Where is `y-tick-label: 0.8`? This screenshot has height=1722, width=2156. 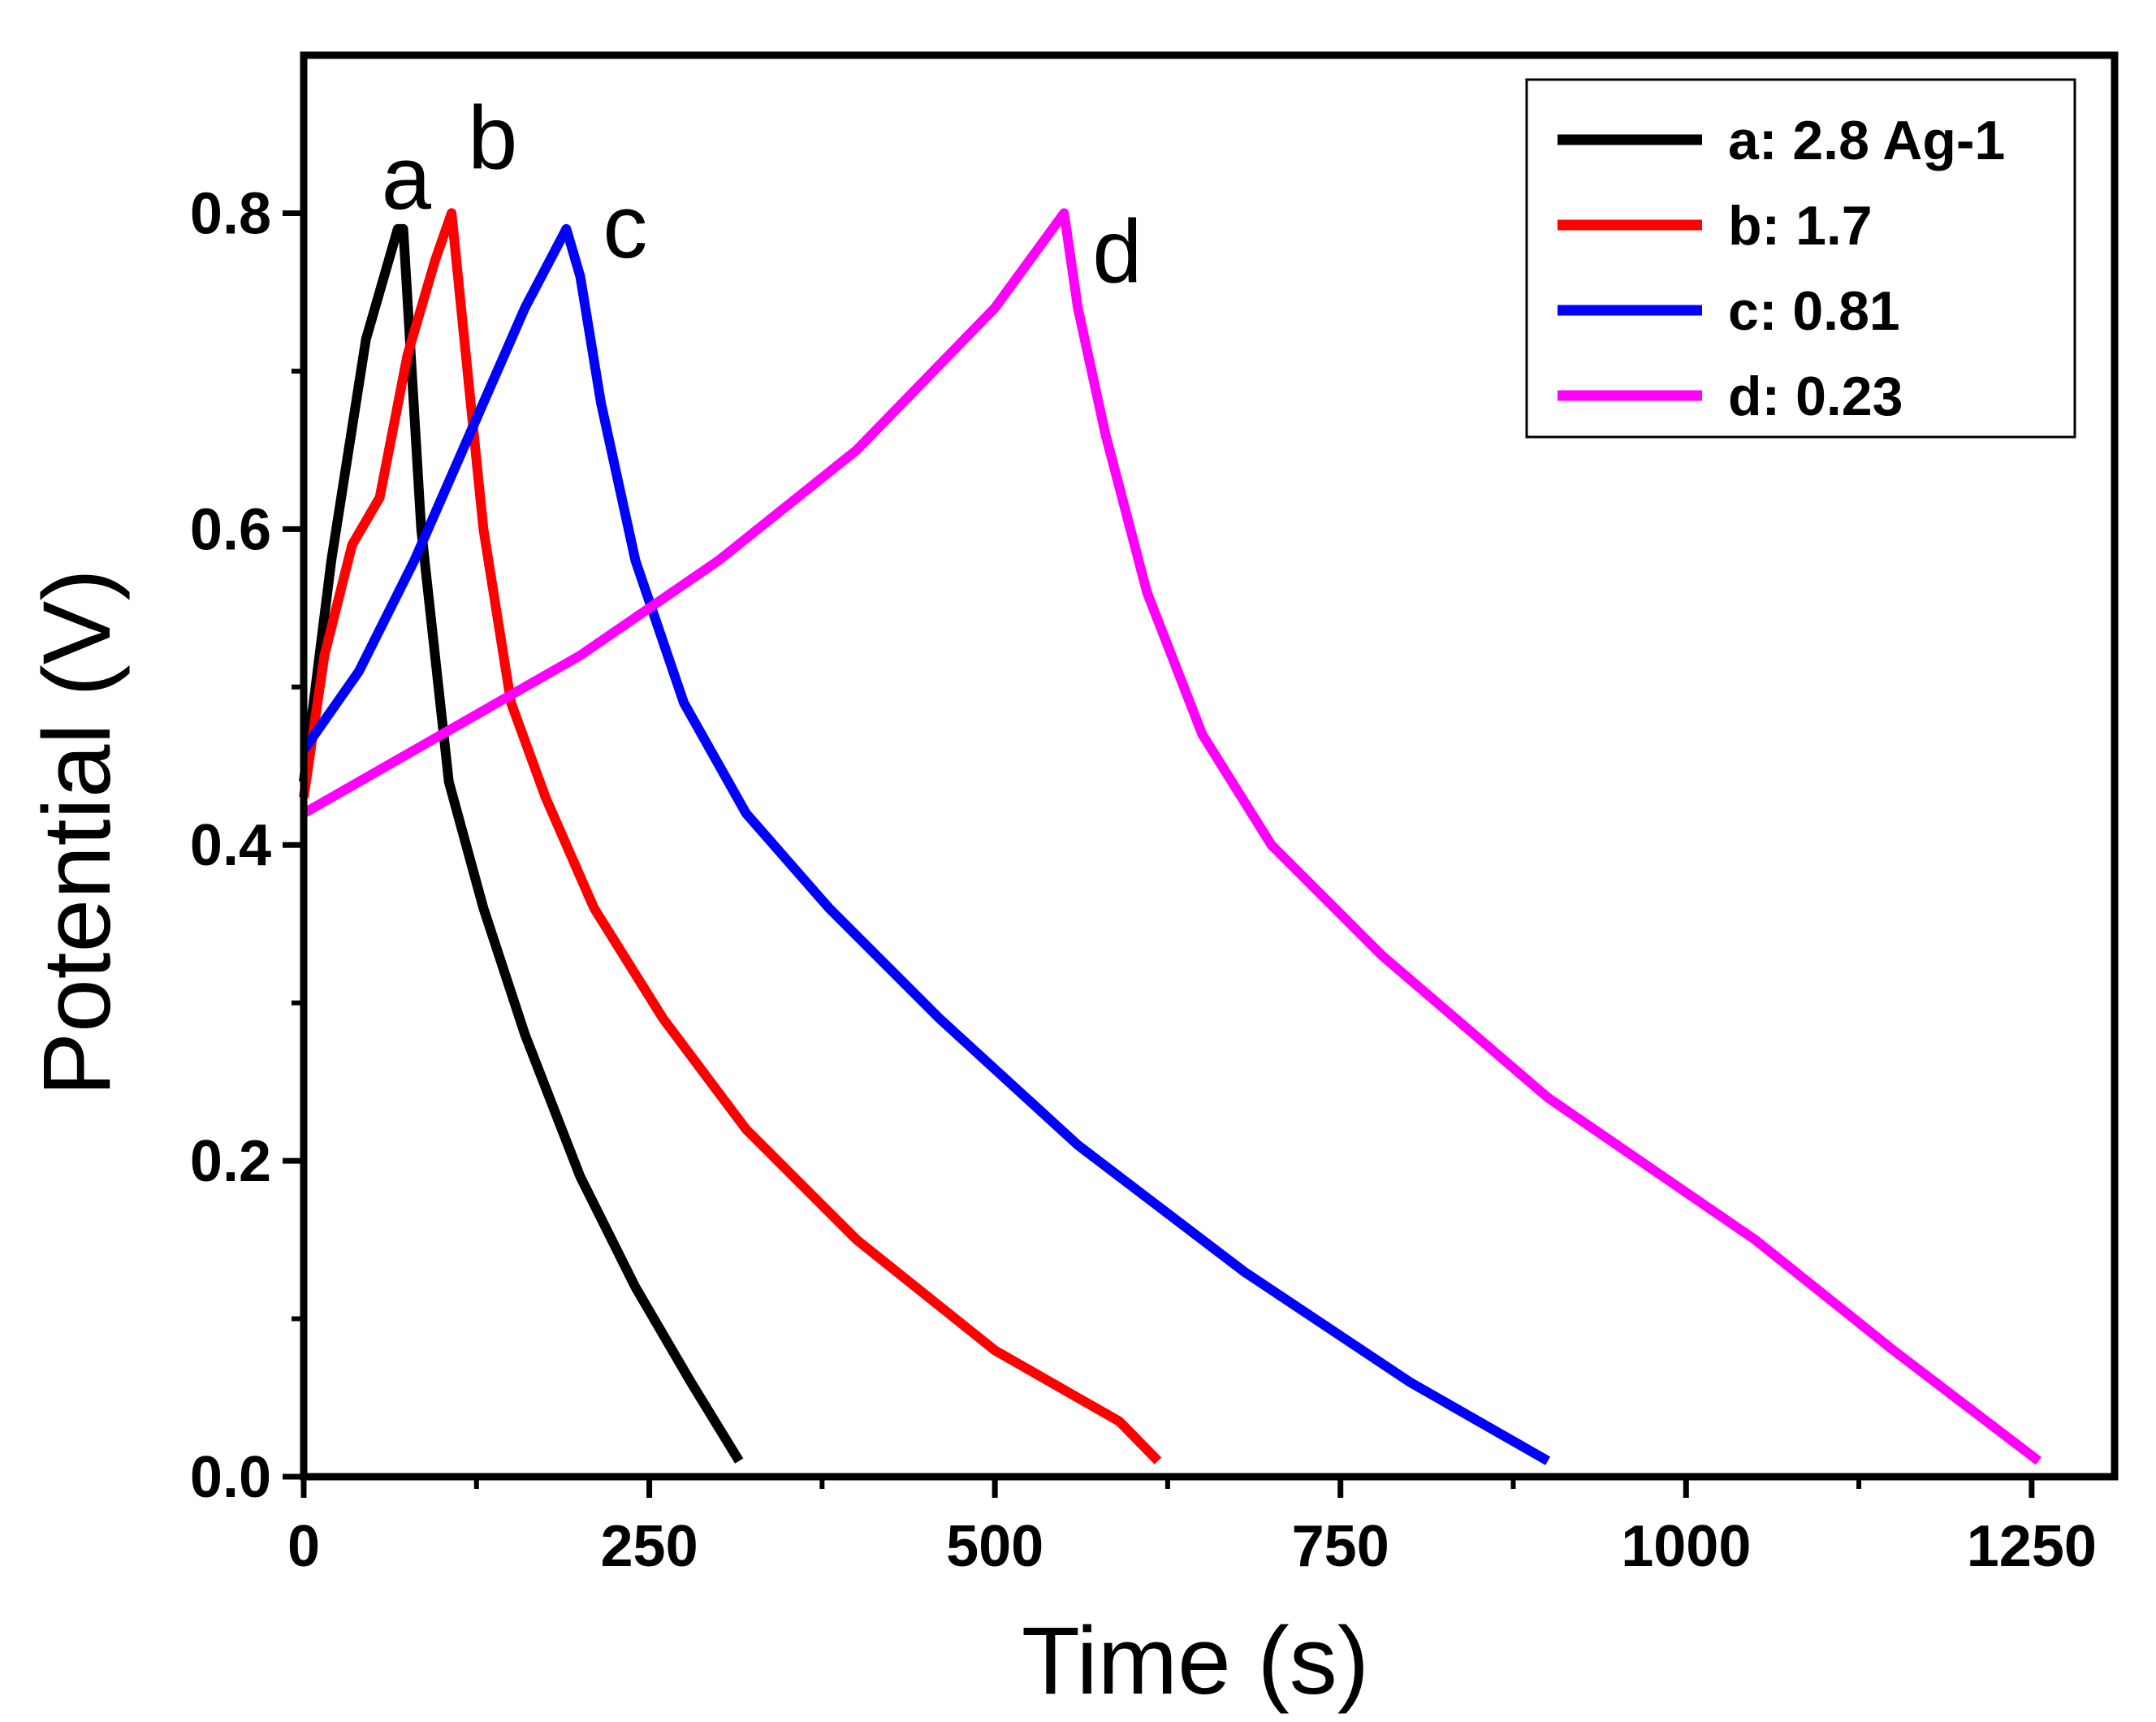 y-tick-label: 0.8 is located at coordinates (230, 214).